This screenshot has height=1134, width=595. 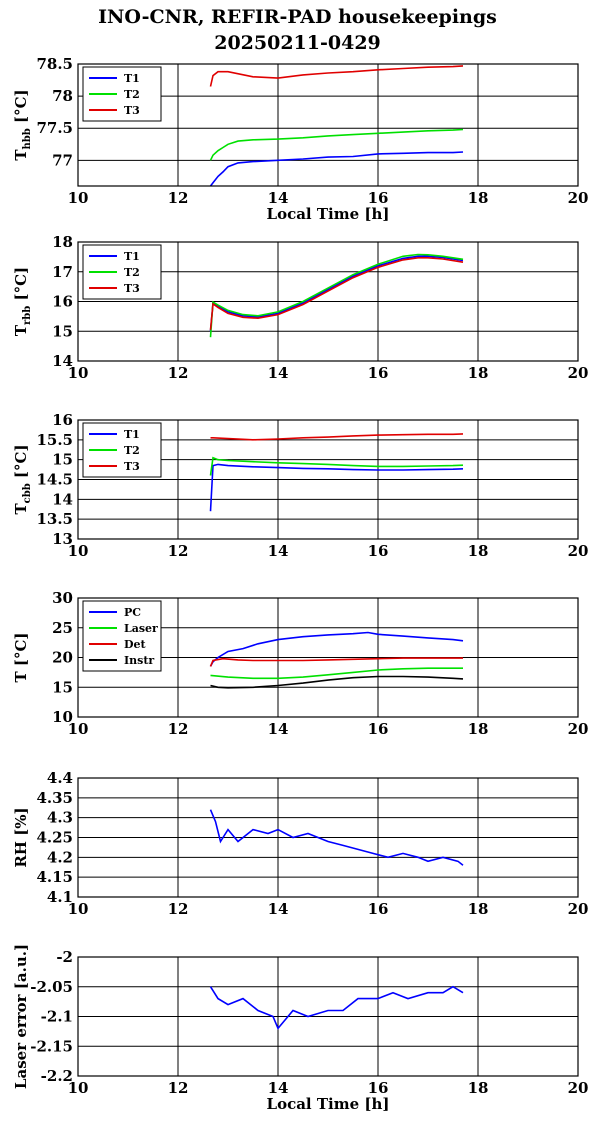 I want to click on y-axis-label-subscript: rbb, so click(x=27, y=315).